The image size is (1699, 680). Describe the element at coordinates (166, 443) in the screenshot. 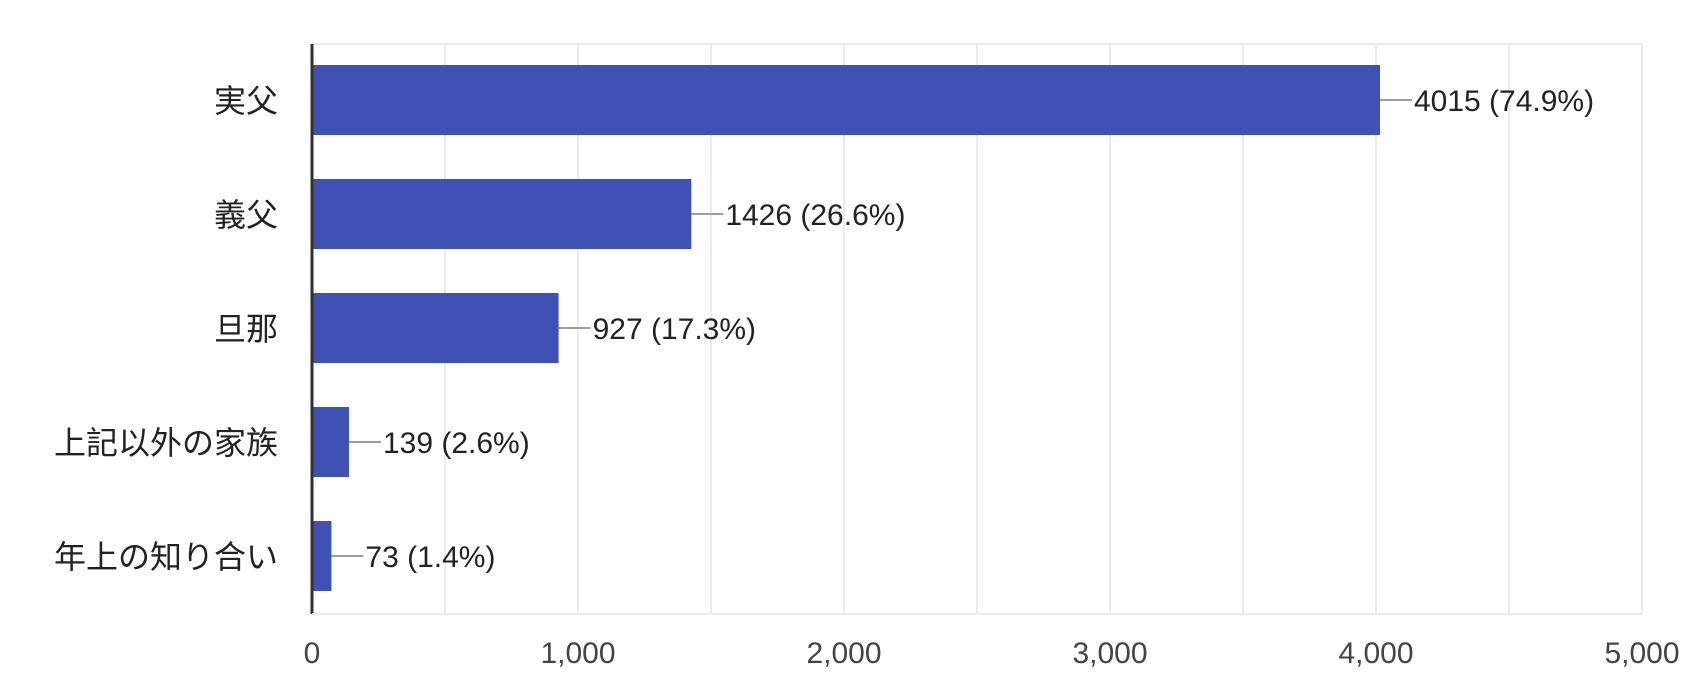

I see `category-label-4: 上記以外の家族` at that location.